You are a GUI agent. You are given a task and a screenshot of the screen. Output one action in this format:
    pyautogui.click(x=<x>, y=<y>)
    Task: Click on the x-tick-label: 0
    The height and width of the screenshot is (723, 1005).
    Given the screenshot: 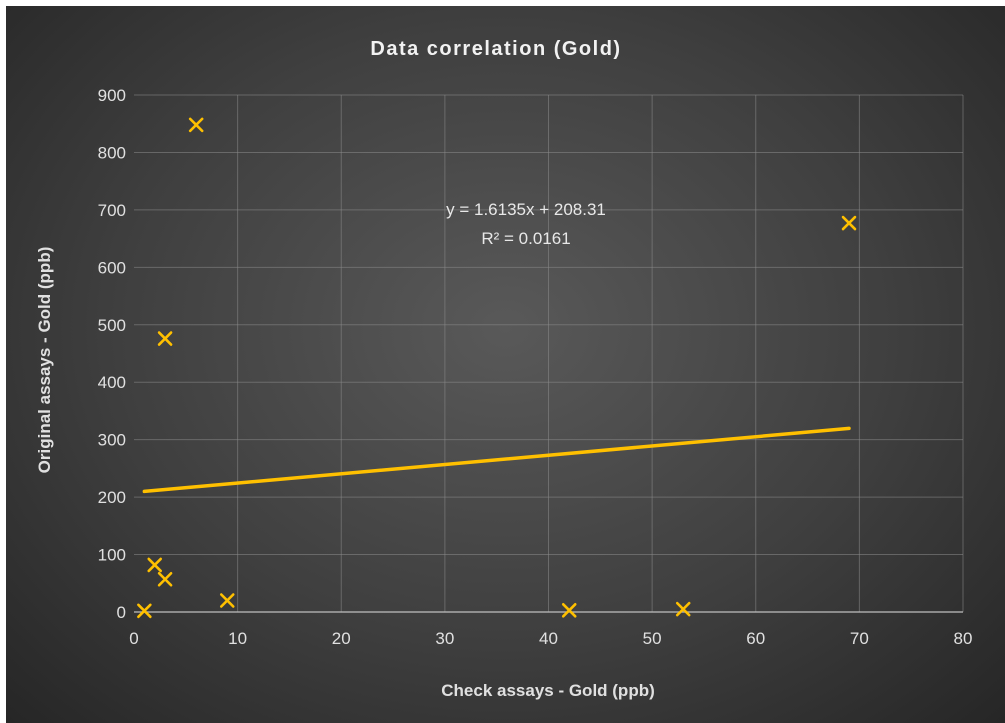 What is the action you would take?
    pyautogui.click(x=133, y=638)
    